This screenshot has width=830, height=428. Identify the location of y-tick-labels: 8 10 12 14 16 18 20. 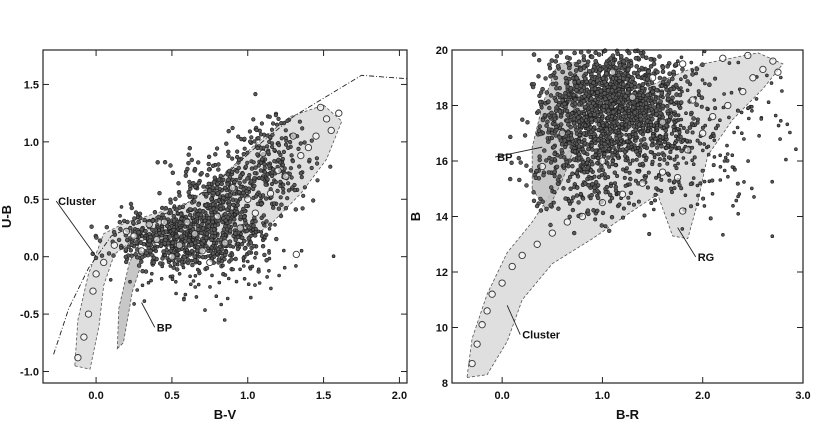
(442, 217).